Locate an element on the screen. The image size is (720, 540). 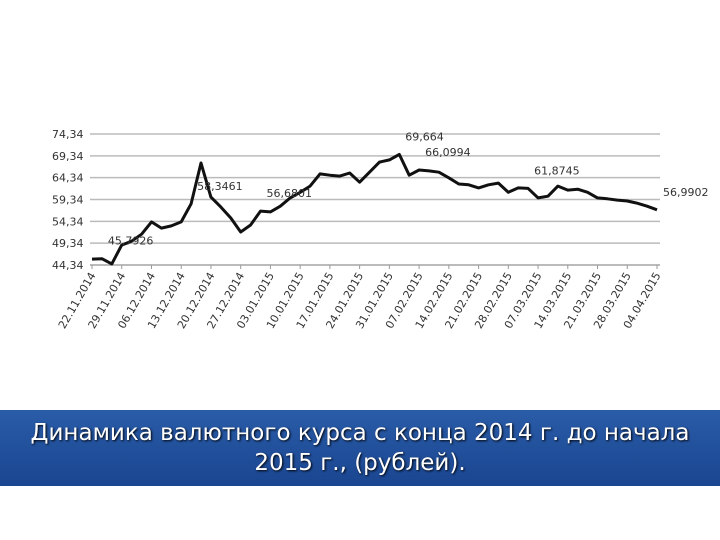
y-tick-label: 49,34 is located at coordinates (68, 243).